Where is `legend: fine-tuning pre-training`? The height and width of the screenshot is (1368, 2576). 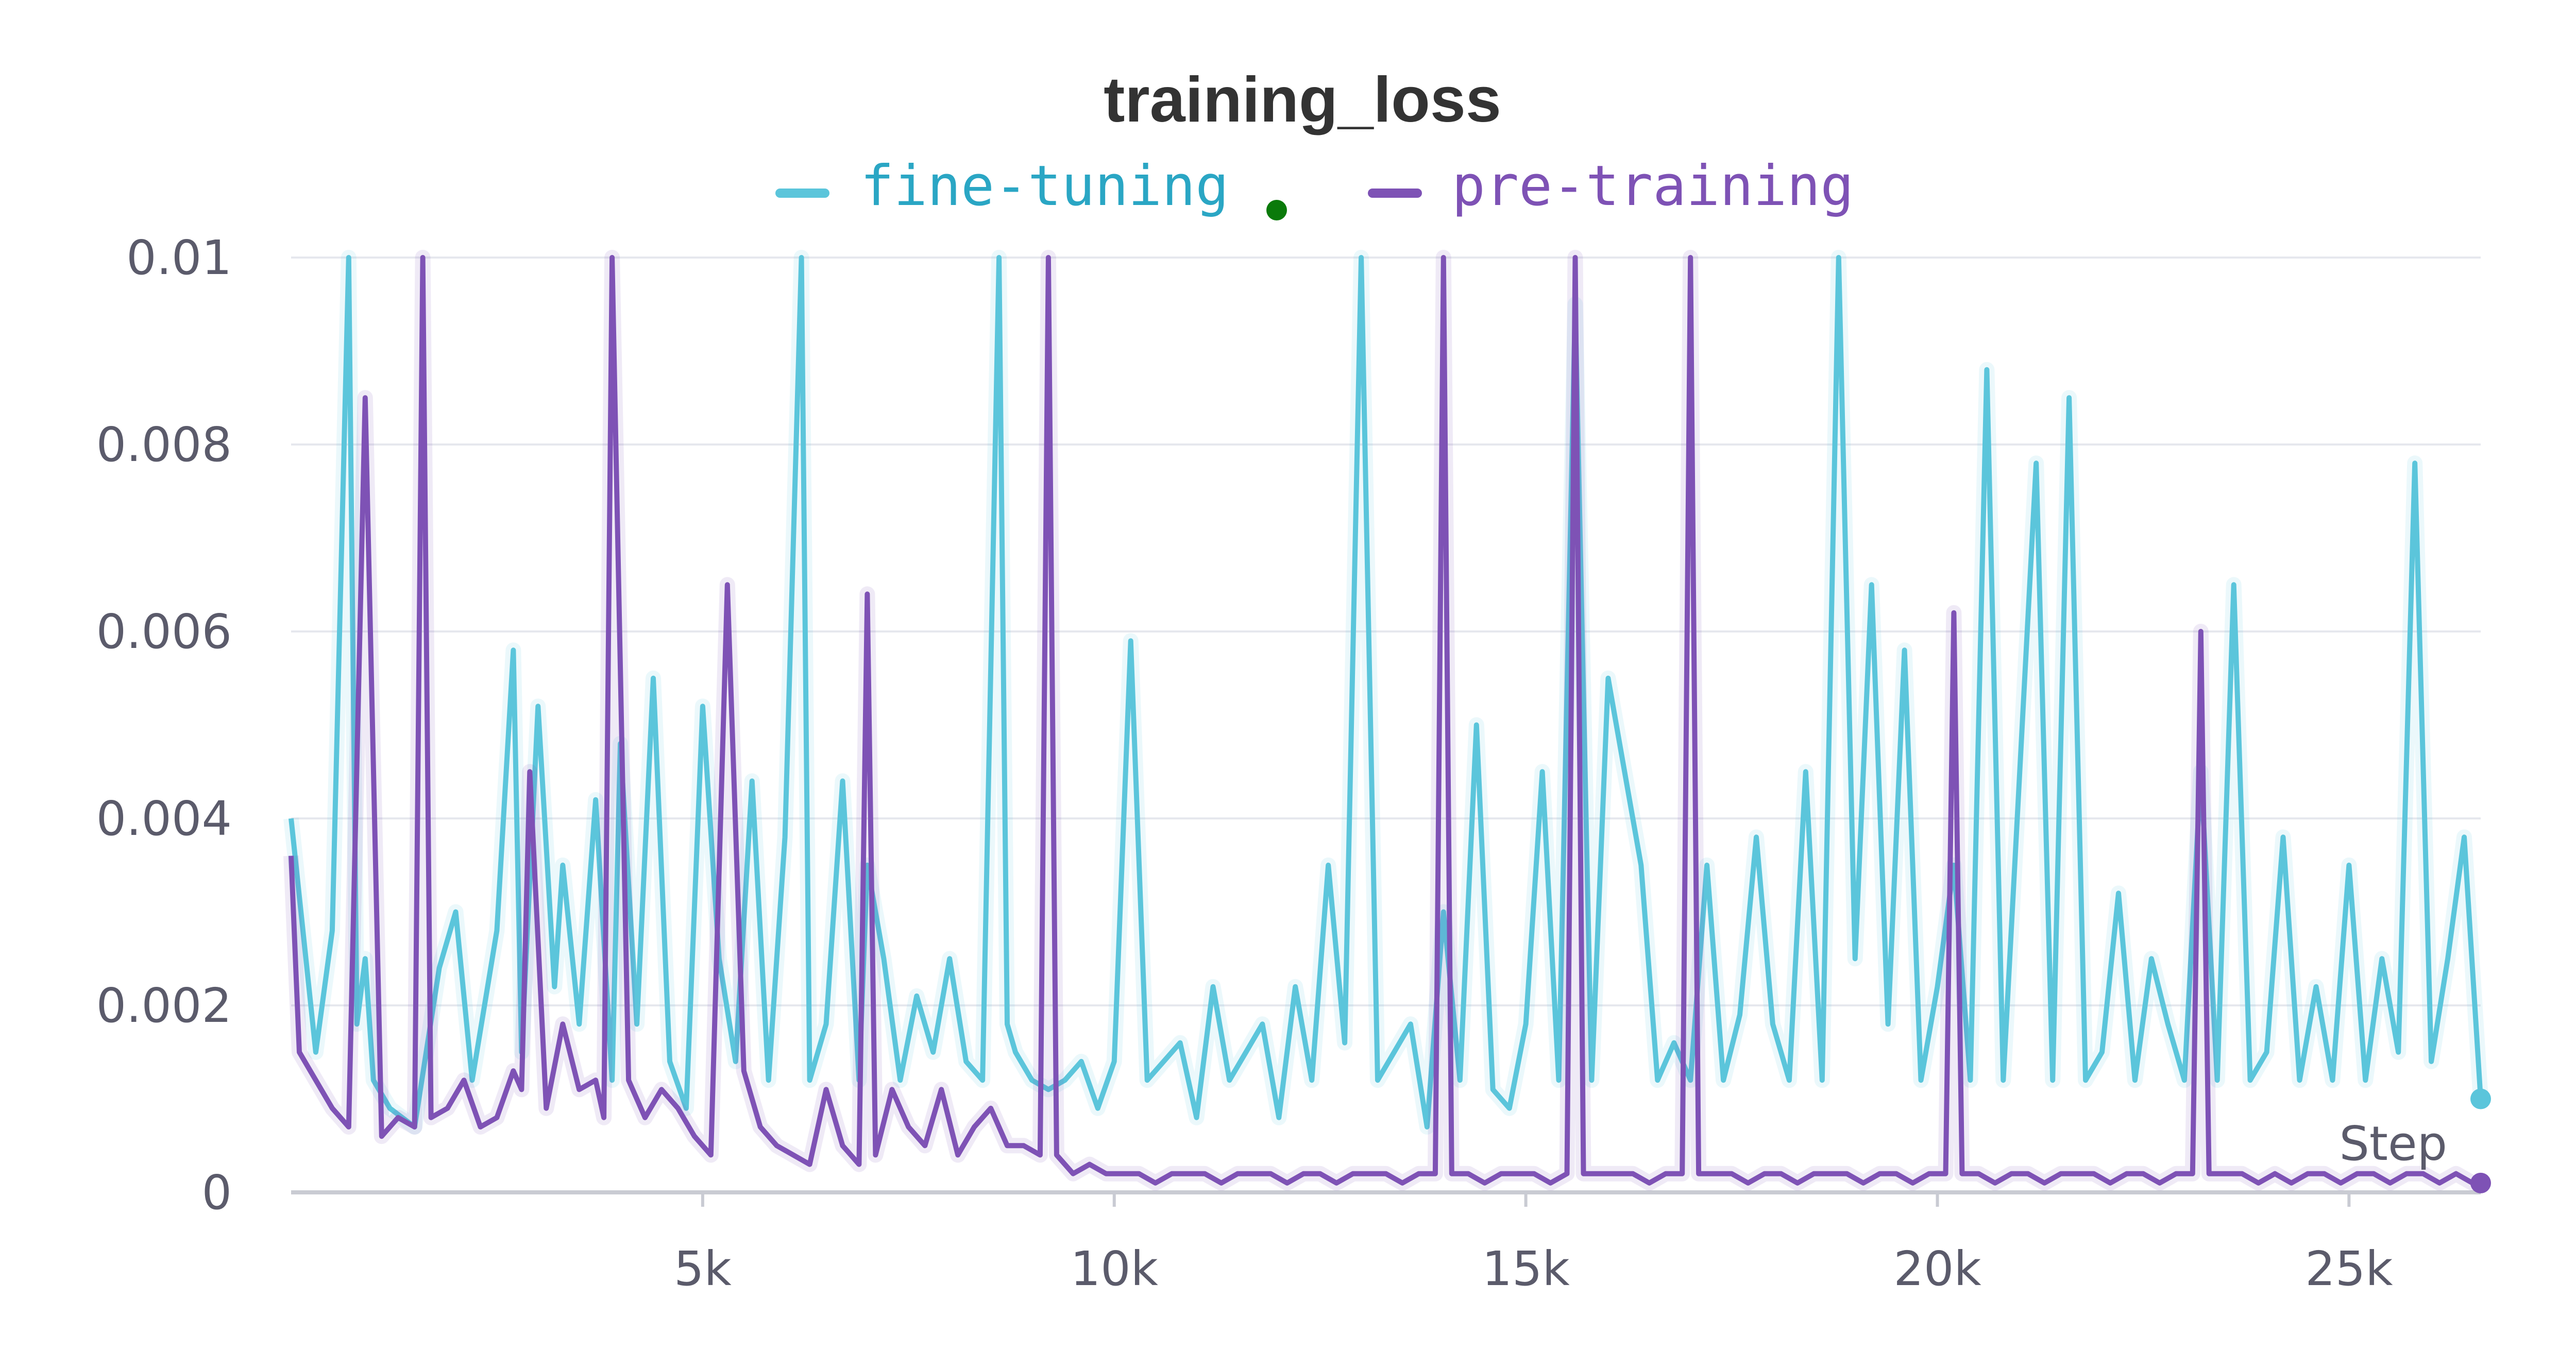 legend: fine-tuning pre-training is located at coordinates (1314, 187).